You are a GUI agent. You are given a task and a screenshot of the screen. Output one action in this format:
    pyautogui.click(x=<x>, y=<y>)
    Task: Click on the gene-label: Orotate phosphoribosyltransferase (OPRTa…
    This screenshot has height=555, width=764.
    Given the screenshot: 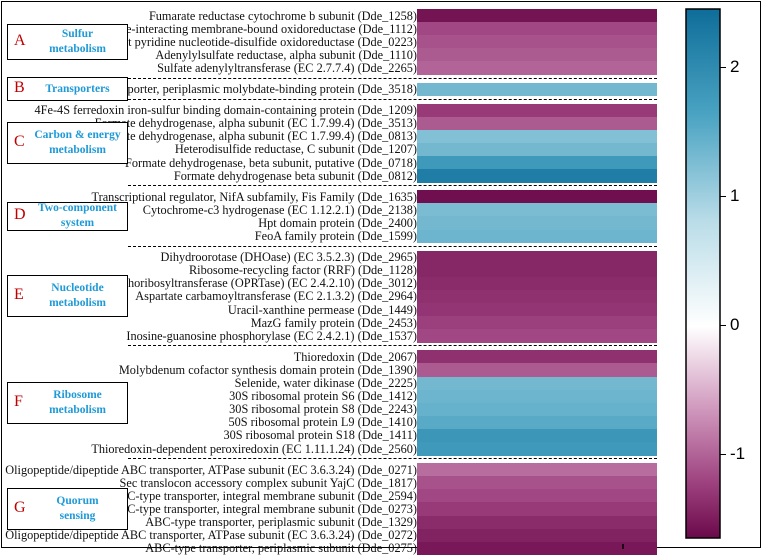 What is the action you would take?
    pyautogui.click(x=237, y=283)
    